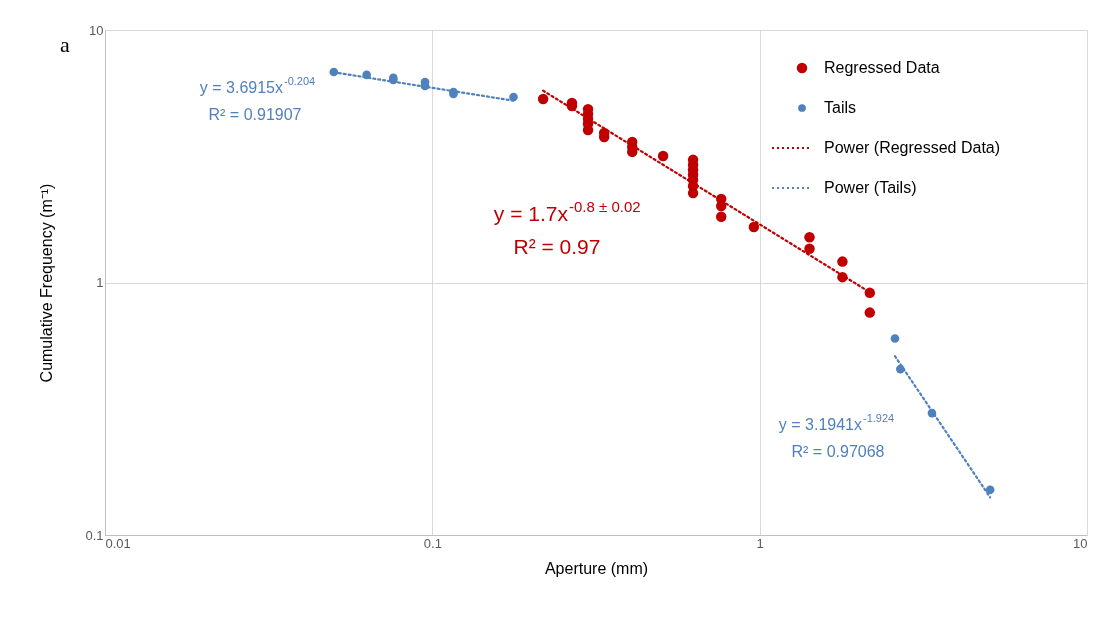 The height and width of the screenshot is (620, 1117). What do you see at coordinates (432, 543) in the screenshot?
I see `x-tick-label: 0.1` at bounding box center [432, 543].